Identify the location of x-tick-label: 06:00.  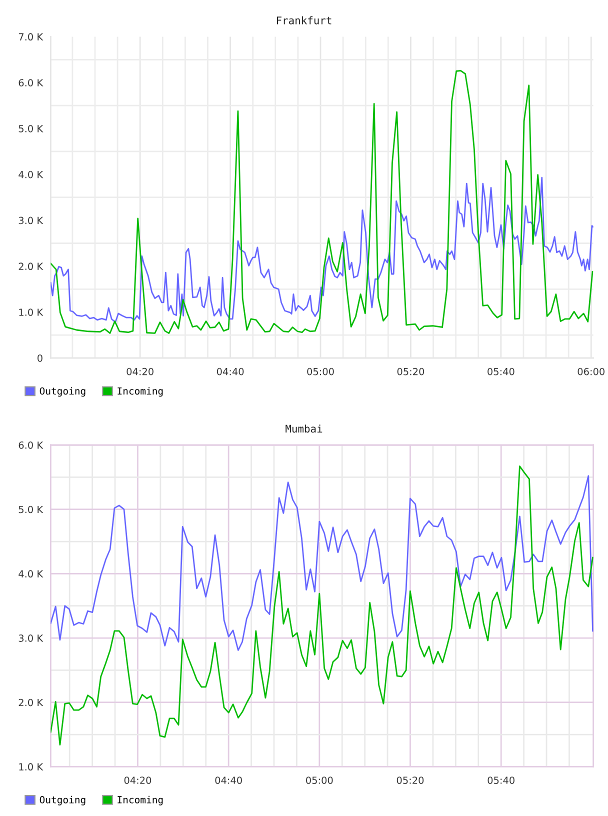
(591, 372).